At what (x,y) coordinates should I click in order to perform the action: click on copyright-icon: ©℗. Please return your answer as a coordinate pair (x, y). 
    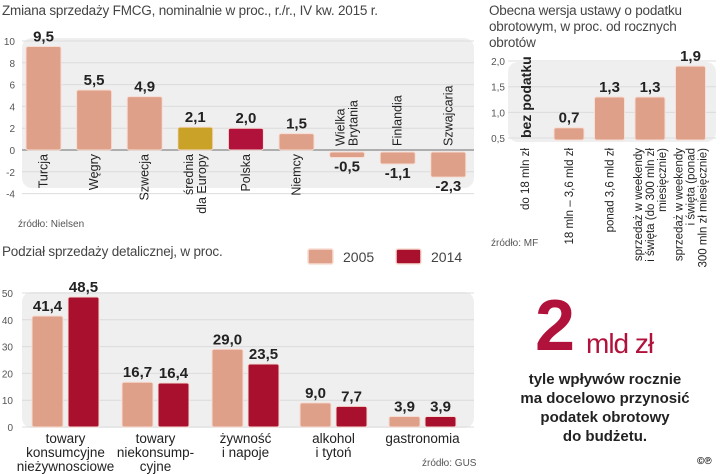
    Looking at the image, I should click on (704, 461).